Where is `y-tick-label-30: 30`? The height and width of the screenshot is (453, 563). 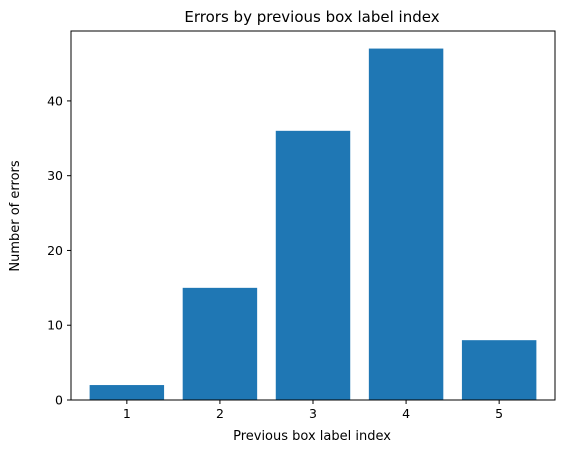 y-tick-label-30: 30 is located at coordinates (55, 175).